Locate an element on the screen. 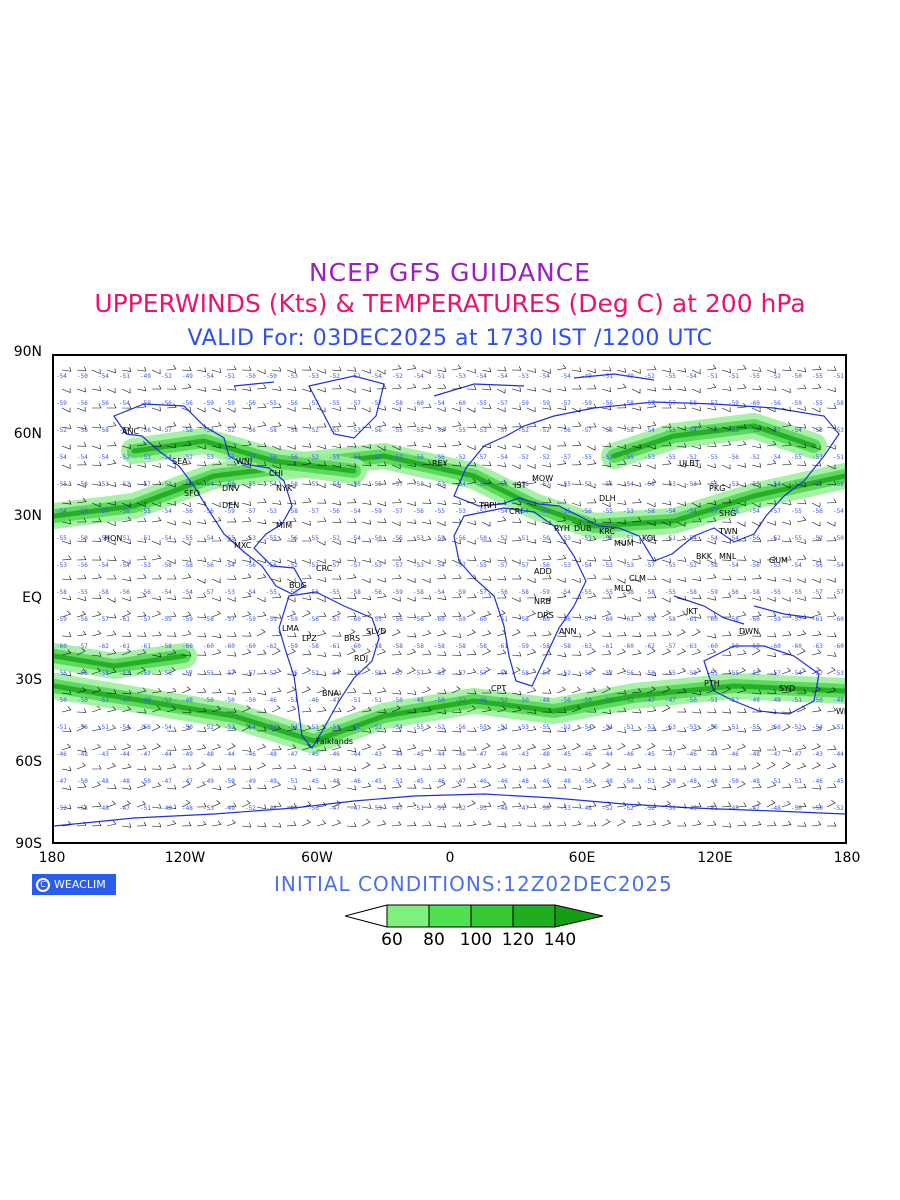 The width and height of the screenshot is (900, 1200). station-label: PKG is located at coordinates (717, 488).